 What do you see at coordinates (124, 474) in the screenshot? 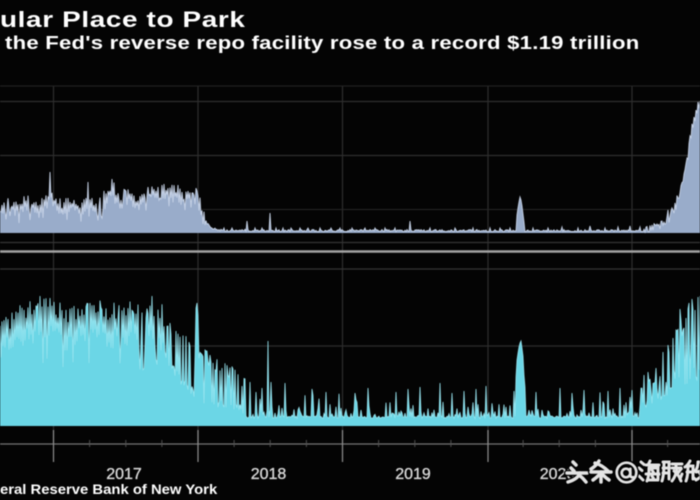
I see `svg-text: 2017` at bounding box center [124, 474].